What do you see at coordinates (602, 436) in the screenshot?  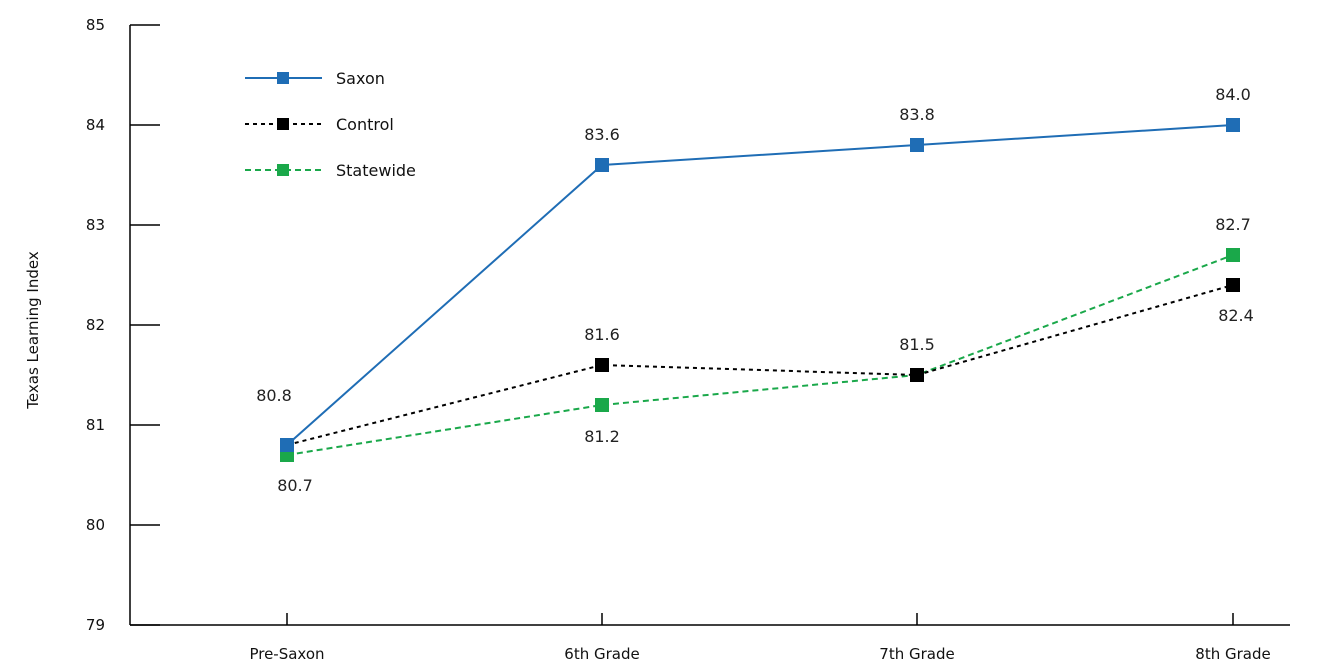 I see `data-label-statewide-1: 81.2` at bounding box center [602, 436].